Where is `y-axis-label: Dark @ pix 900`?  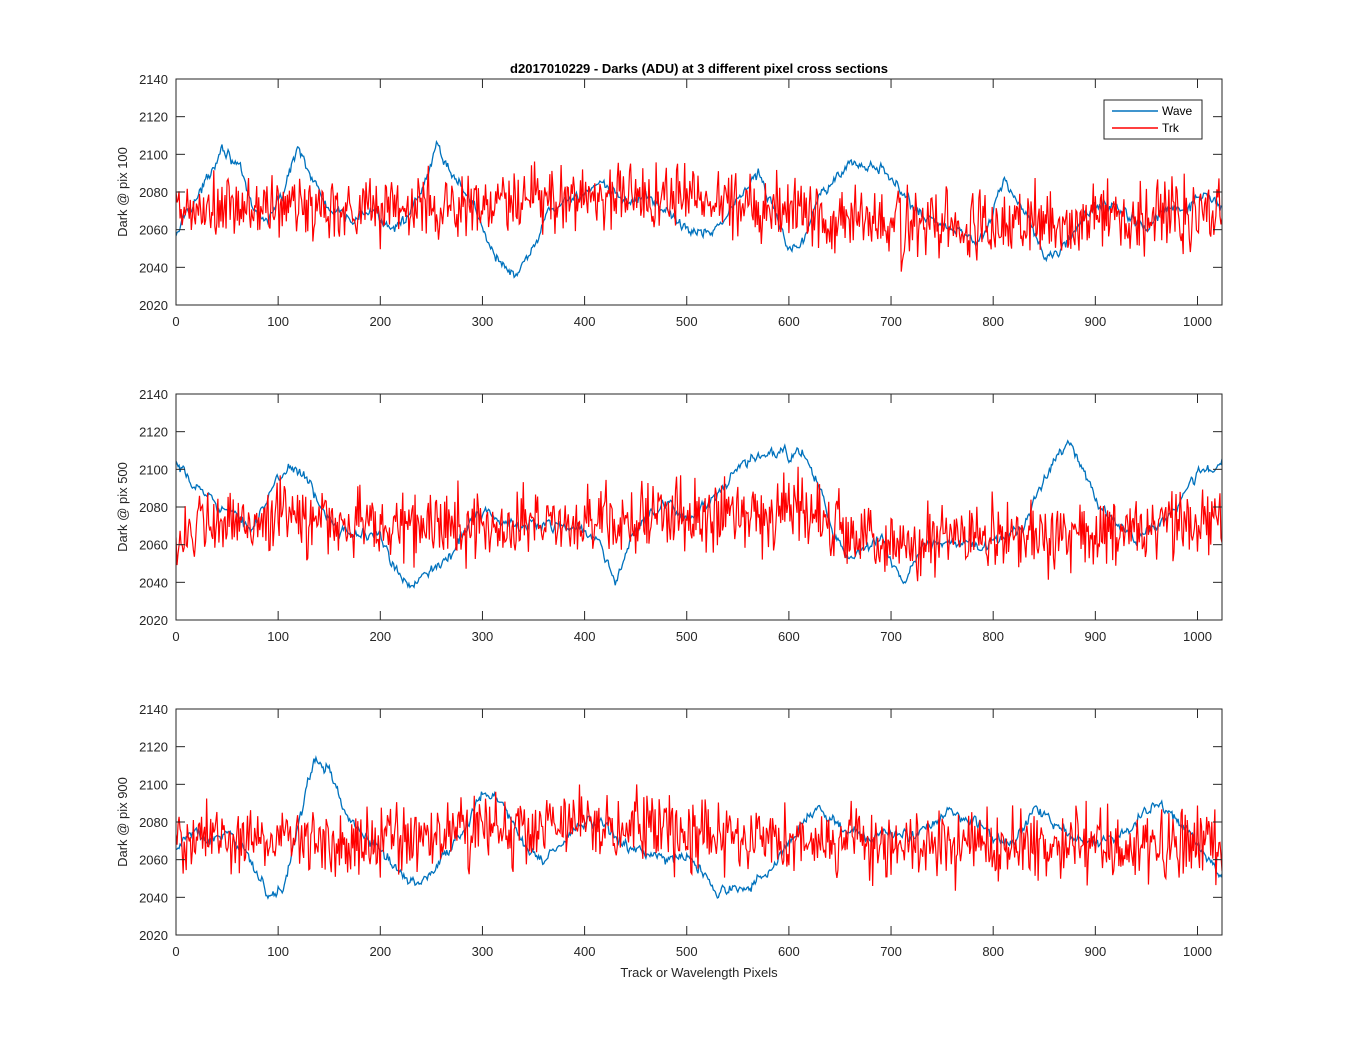
y-axis-label: Dark @ pix 900 is located at coordinates (122, 822).